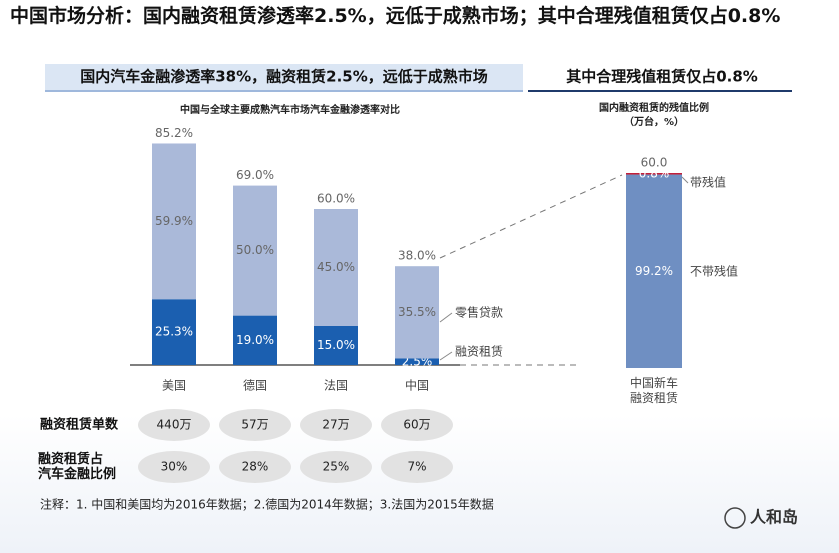 This screenshot has width=839, height=553. Describe the element at coordinates (654, 121) in the screenshot. I see `chart-subtitle: （万台，%）` at that location.